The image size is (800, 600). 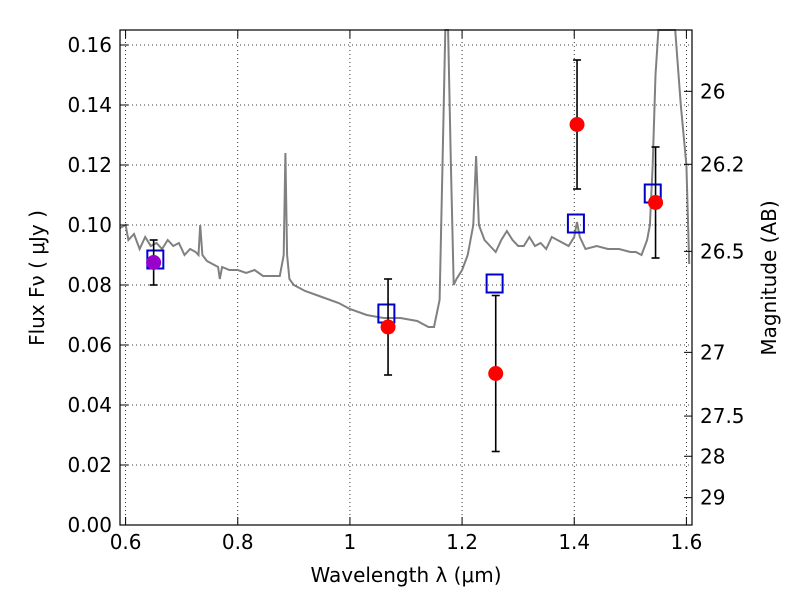 I want to click on y2-axis-label: Magnitude (AB), so click(x=769, y=277).